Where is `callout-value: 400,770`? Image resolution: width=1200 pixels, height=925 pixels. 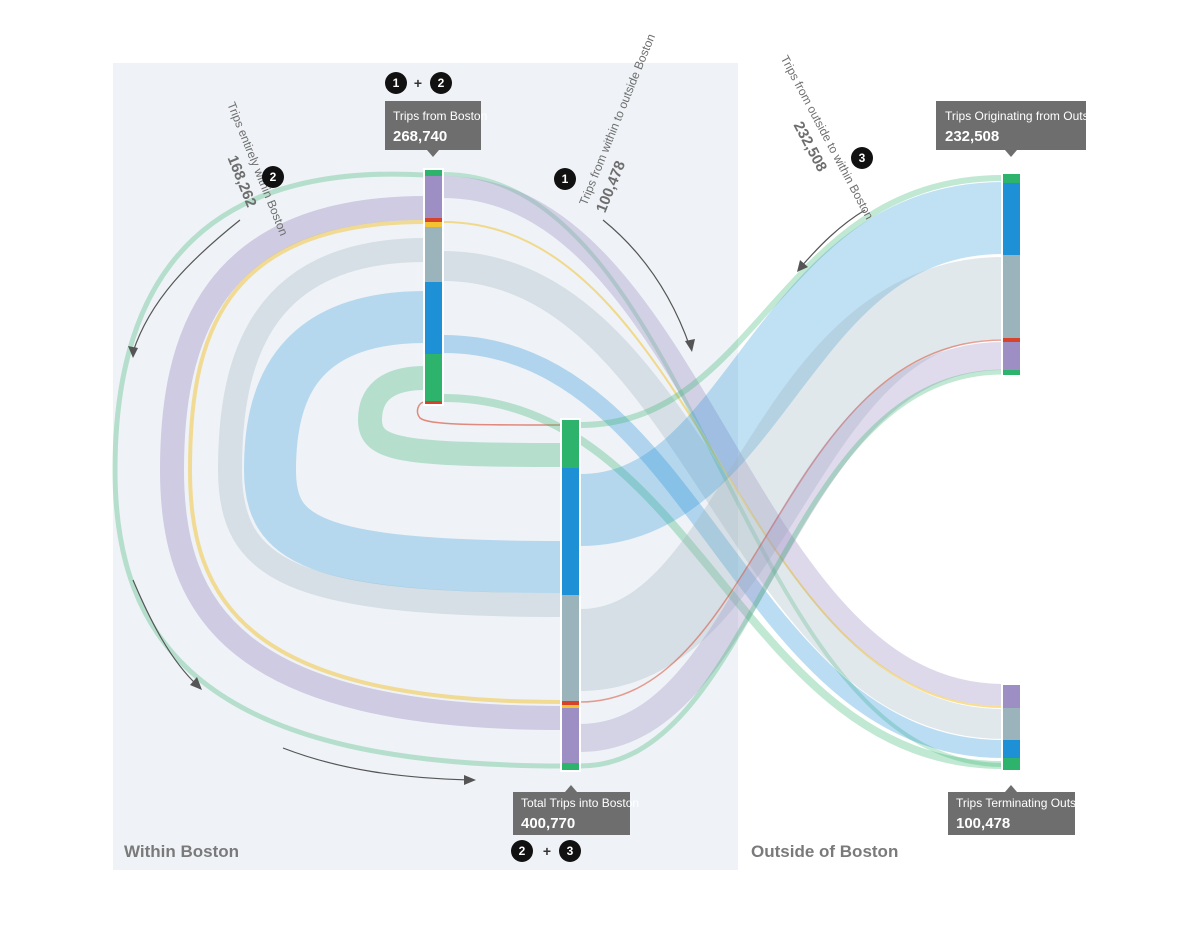
callout-value: 400,770 is located at coordinates (548, 823).